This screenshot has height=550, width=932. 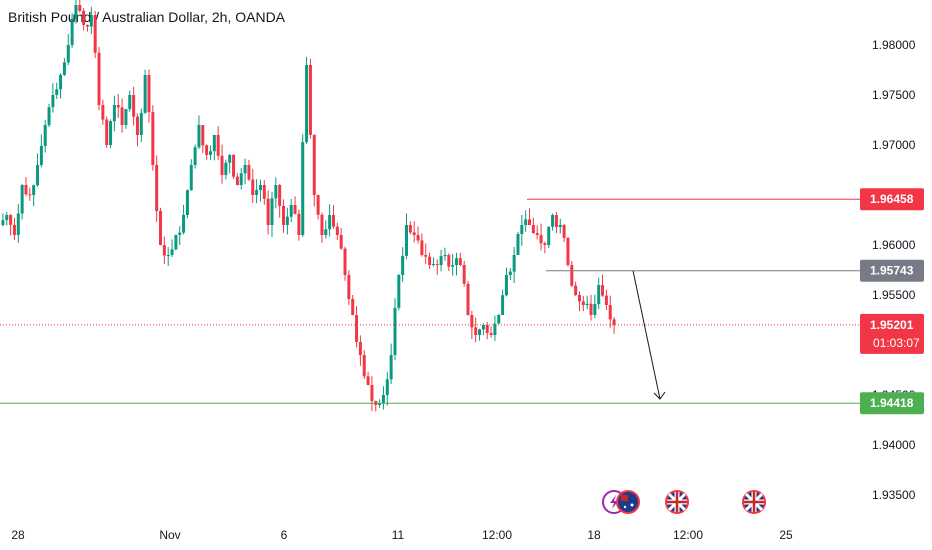 What do you see at coordinates (894, 445) in the screenshot?
I see `y-tick-label: 1.94000` at bounding box center [894, 445].